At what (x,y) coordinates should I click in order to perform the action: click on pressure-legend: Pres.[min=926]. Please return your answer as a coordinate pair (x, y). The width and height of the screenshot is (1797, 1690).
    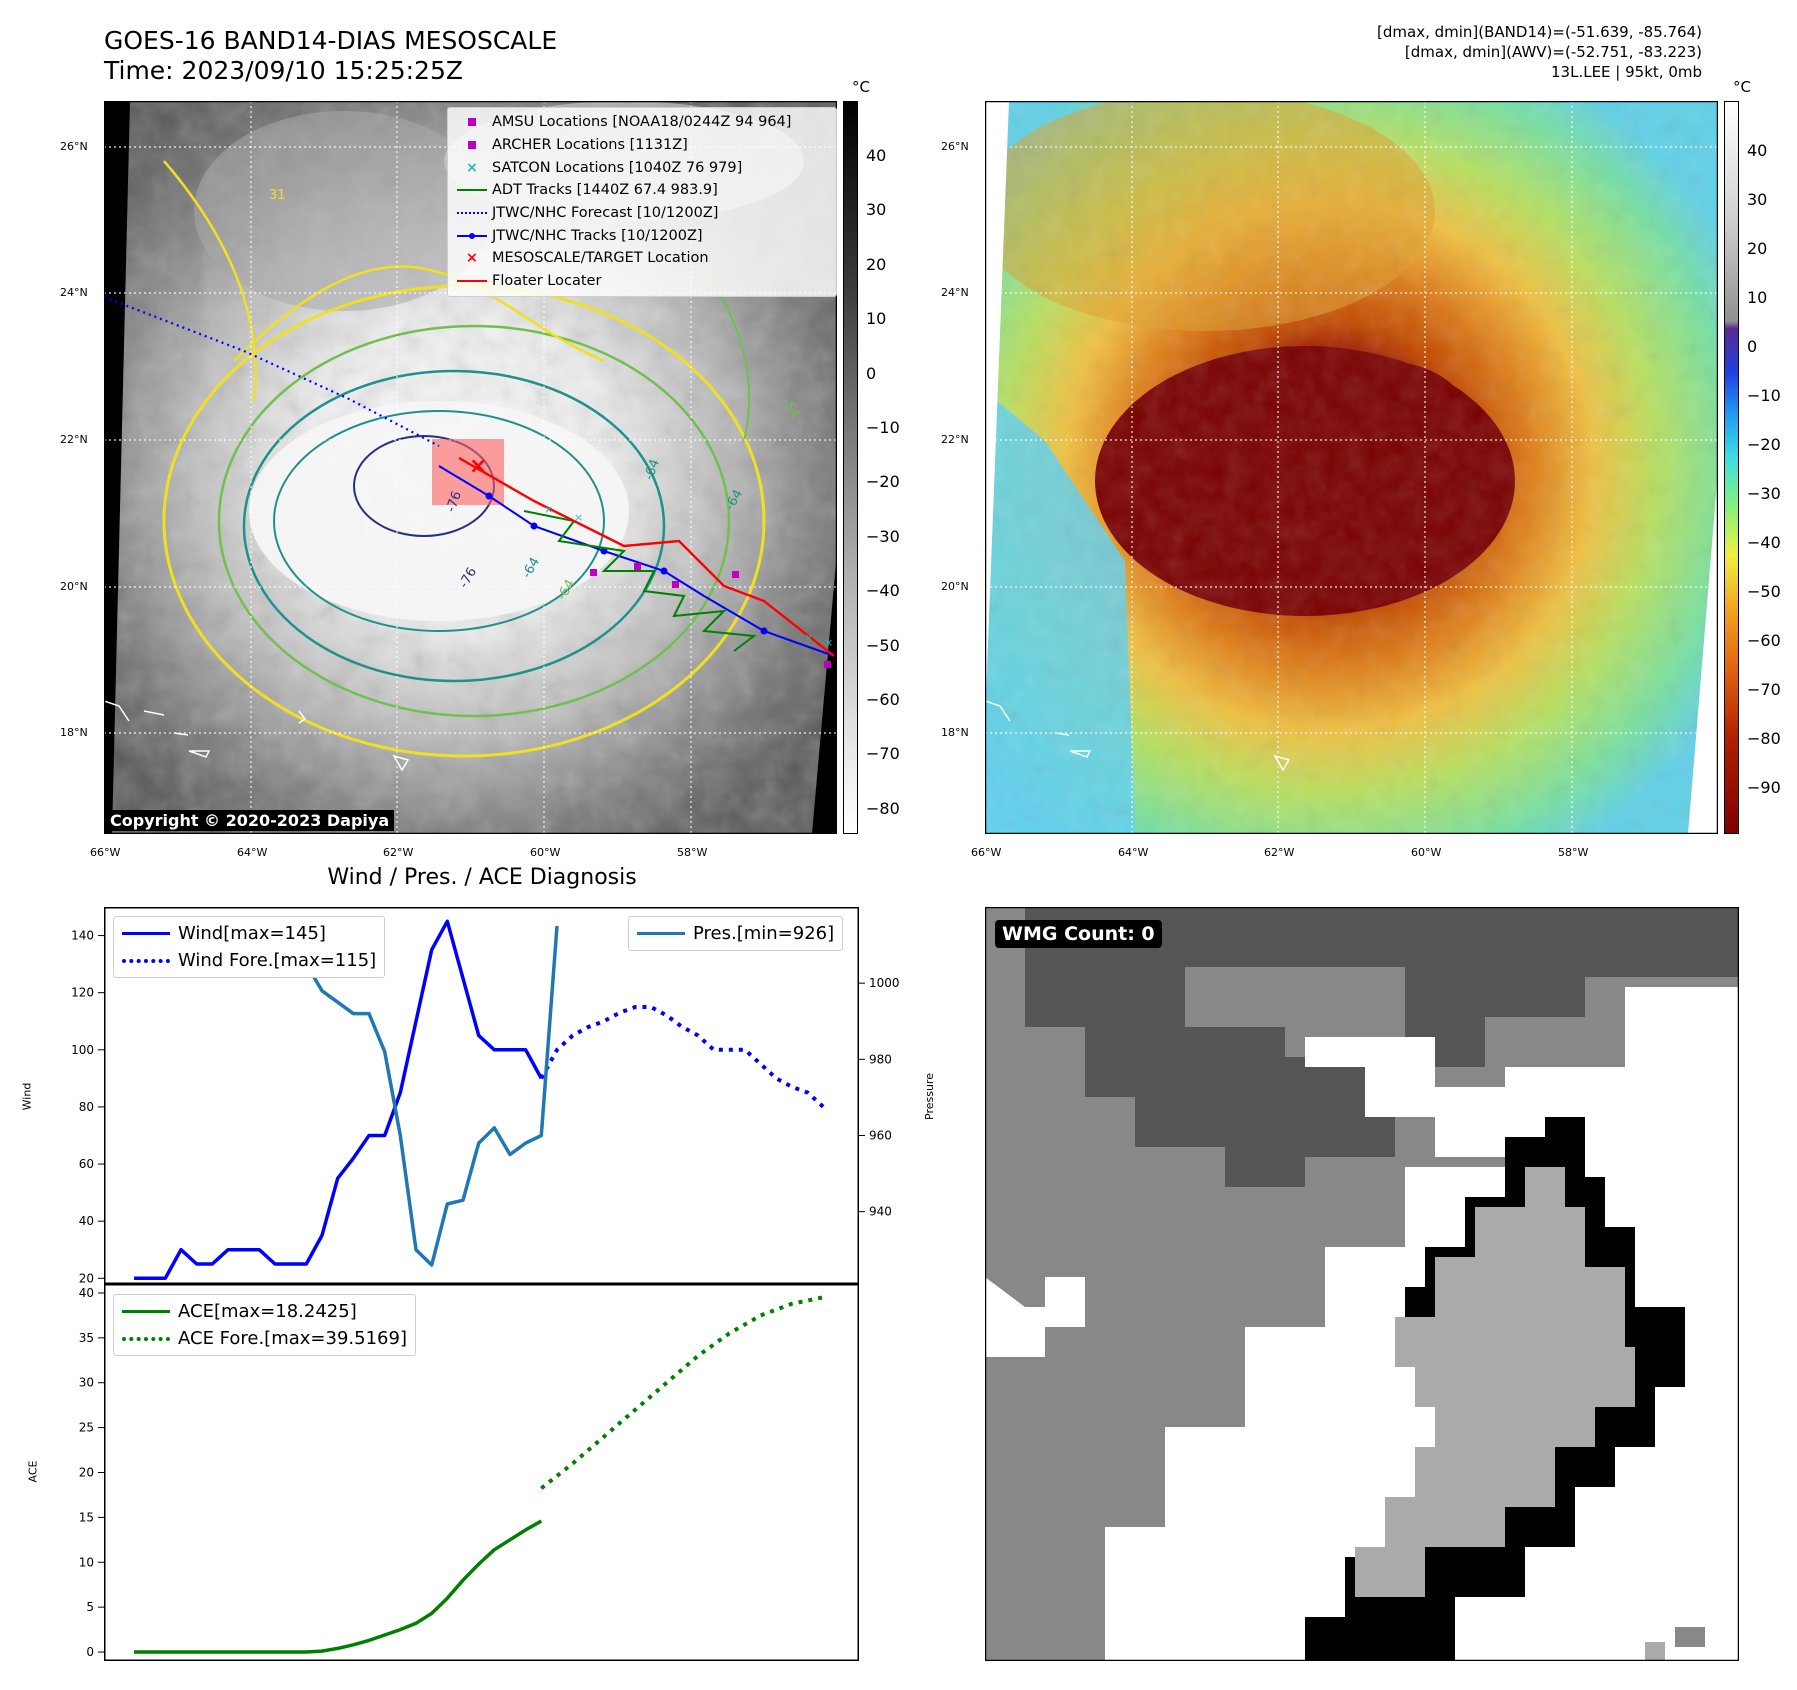
    Looking at the image, I should click on (736, 933).